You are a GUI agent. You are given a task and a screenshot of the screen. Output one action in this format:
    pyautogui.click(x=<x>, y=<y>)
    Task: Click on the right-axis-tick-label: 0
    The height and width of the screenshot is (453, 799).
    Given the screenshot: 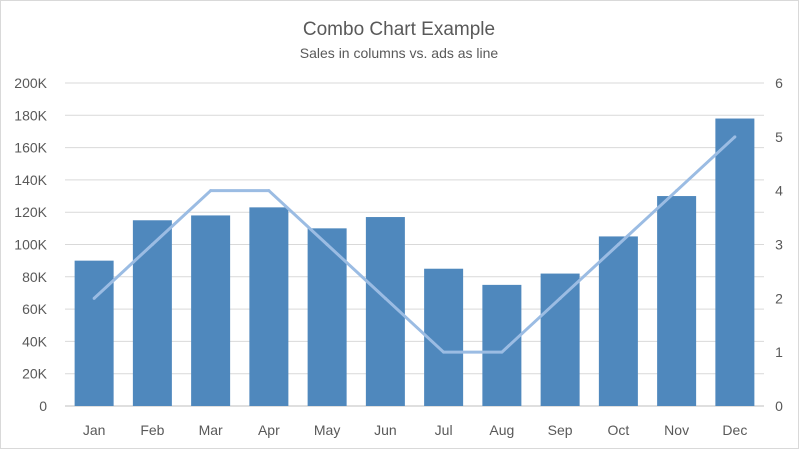 What is the action you would take?
    pyautogui.click(x=779, y=406)
    